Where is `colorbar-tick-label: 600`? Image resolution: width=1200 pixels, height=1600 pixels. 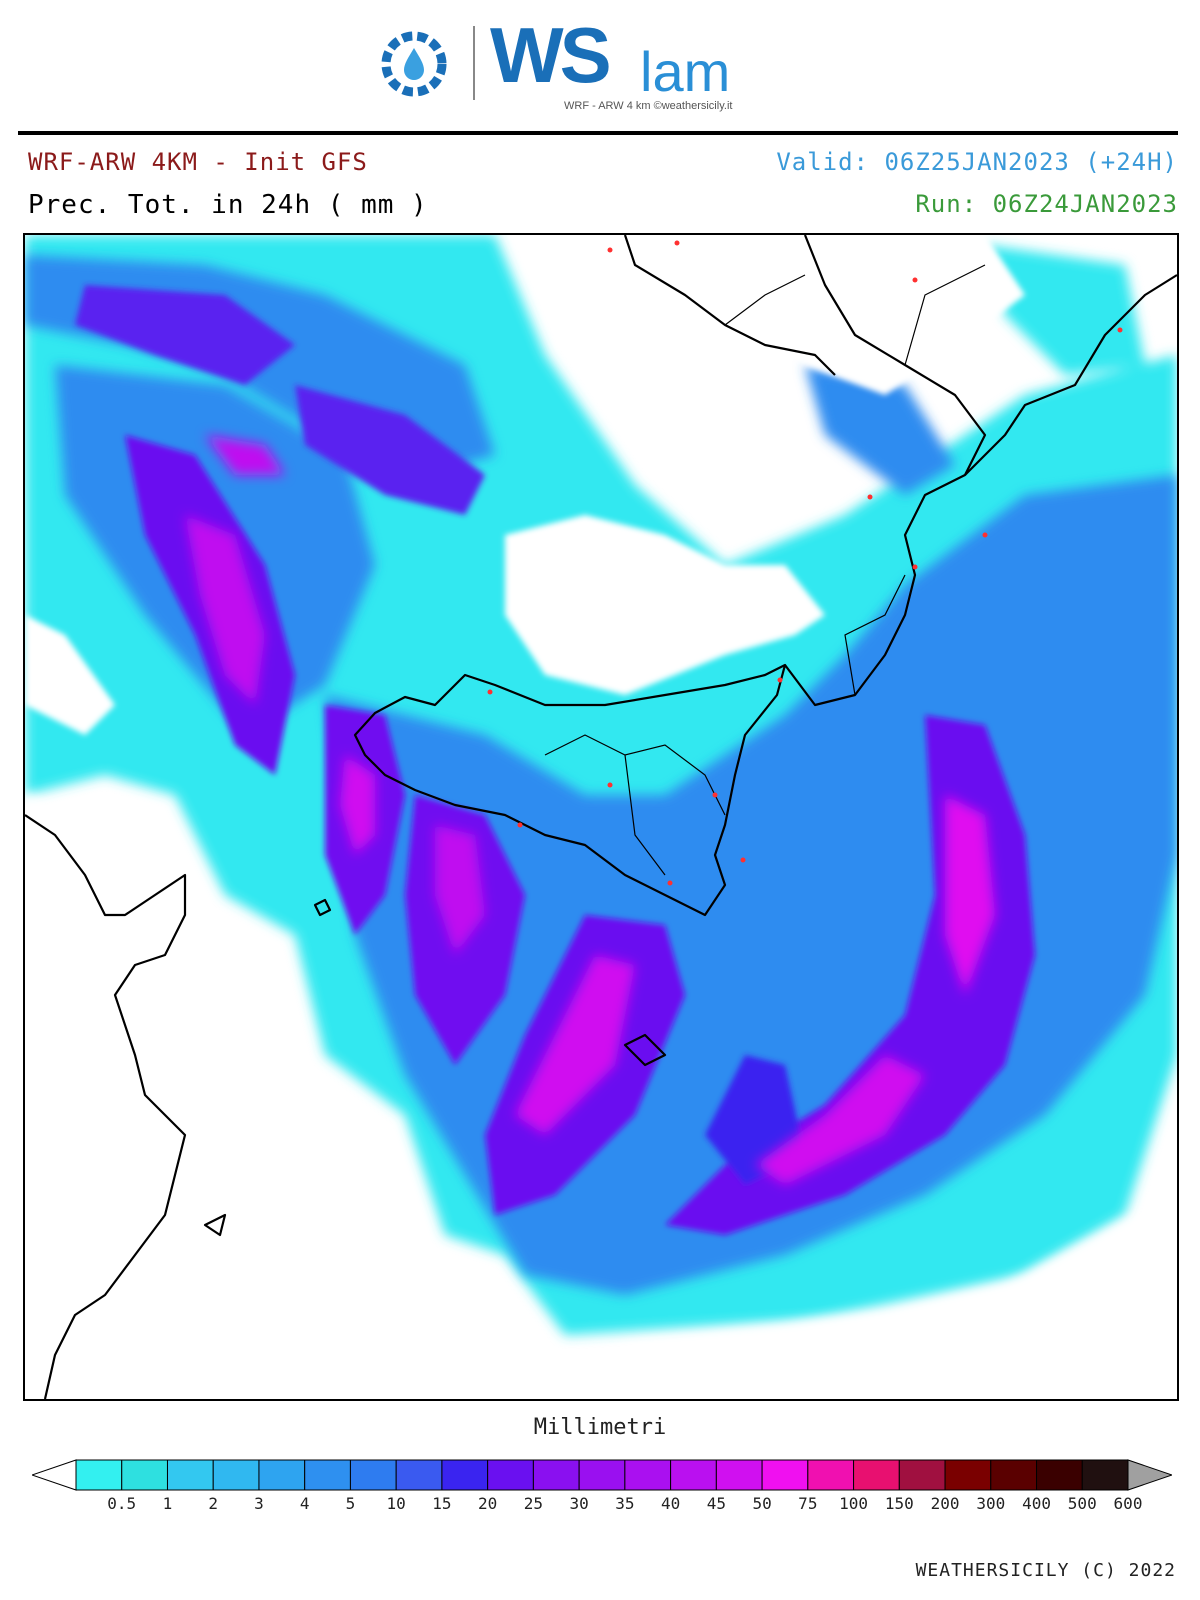
colorbar-tick-label: 600 is located at coordinates (1128, 1503).